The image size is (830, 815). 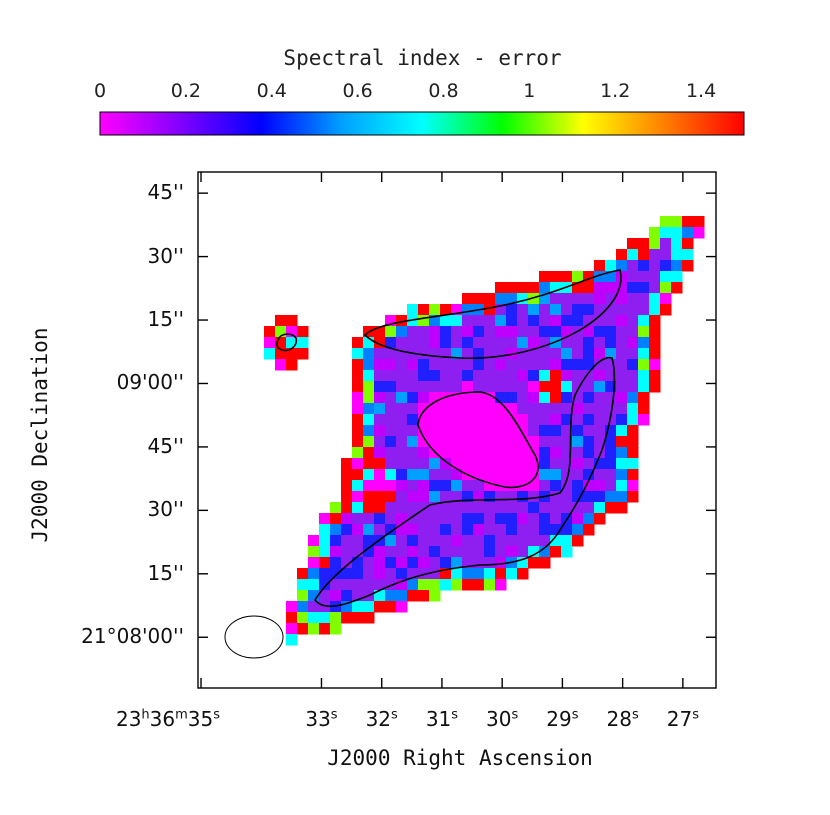 I want to click on colorbar-tick-label: 0.8, so click(x=443, y=91).